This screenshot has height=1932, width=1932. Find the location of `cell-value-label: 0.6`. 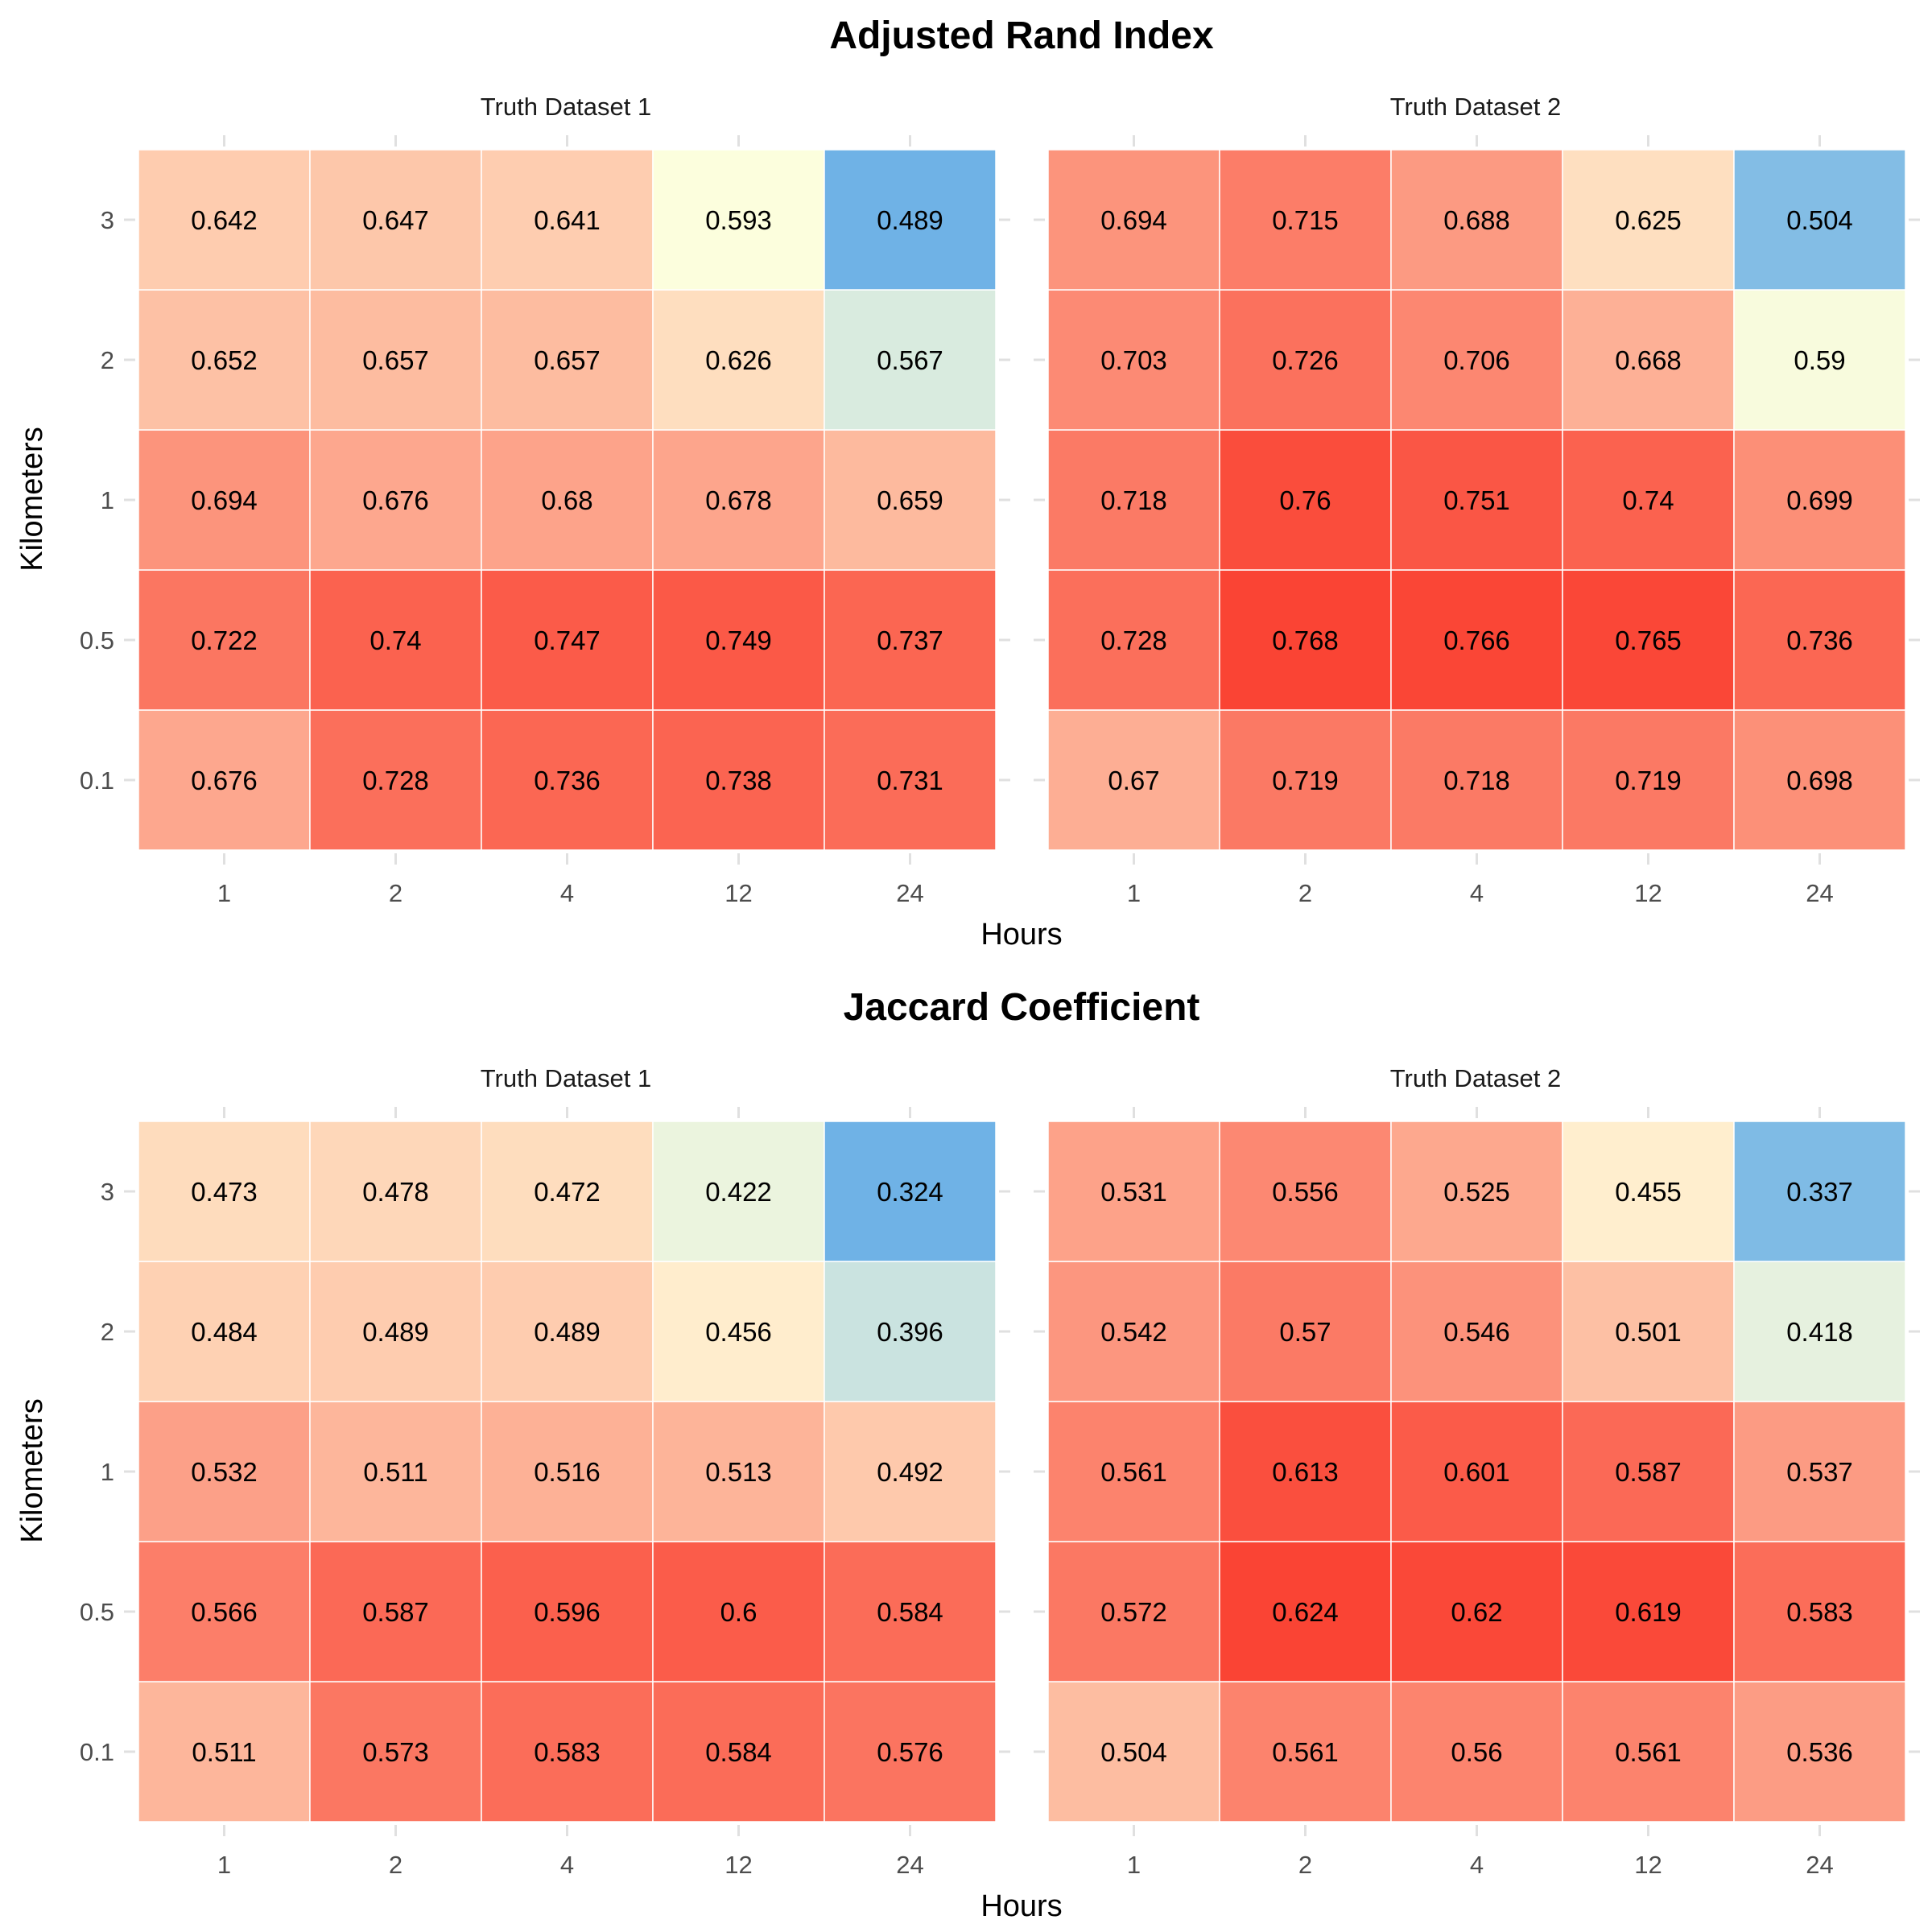

cell-value-label: 0.6 is located at coordinates (739, 1612).